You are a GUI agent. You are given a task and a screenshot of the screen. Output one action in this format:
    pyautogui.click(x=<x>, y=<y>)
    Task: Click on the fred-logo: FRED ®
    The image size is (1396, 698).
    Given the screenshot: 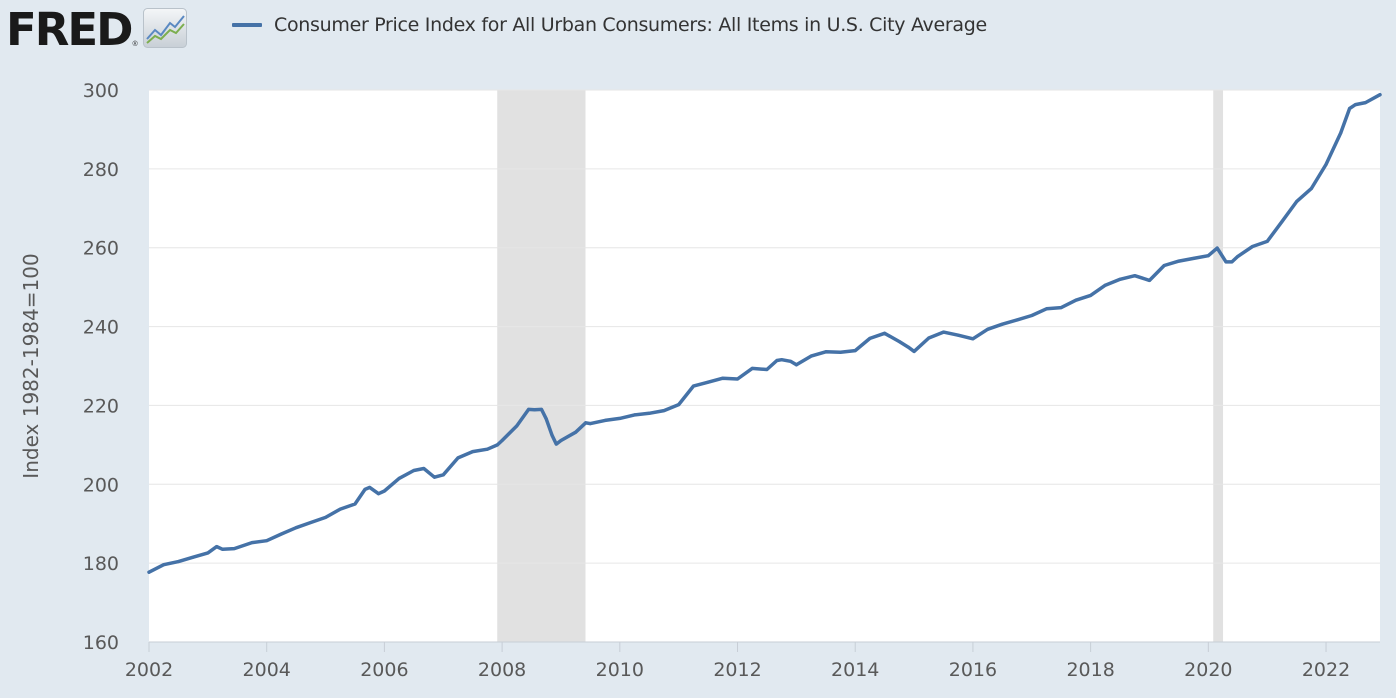 What is the action you would take?
    pyautogui.click(x=96, y=30)
    